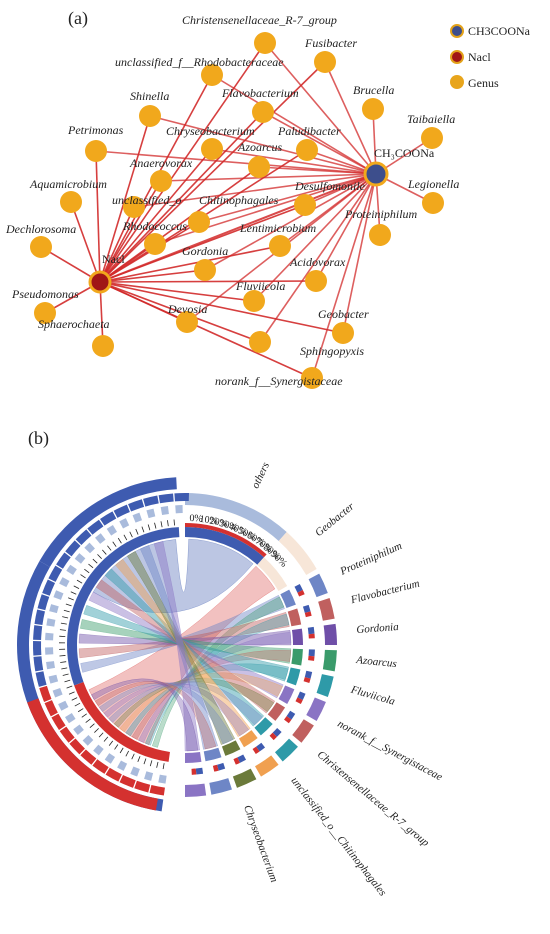 This screenshot has height=934, width=550. Describe the element at coordinates (199, 62) in the screenshot. I see `genus-label: unclassified_f__Rhodobacteraceae` at that location.